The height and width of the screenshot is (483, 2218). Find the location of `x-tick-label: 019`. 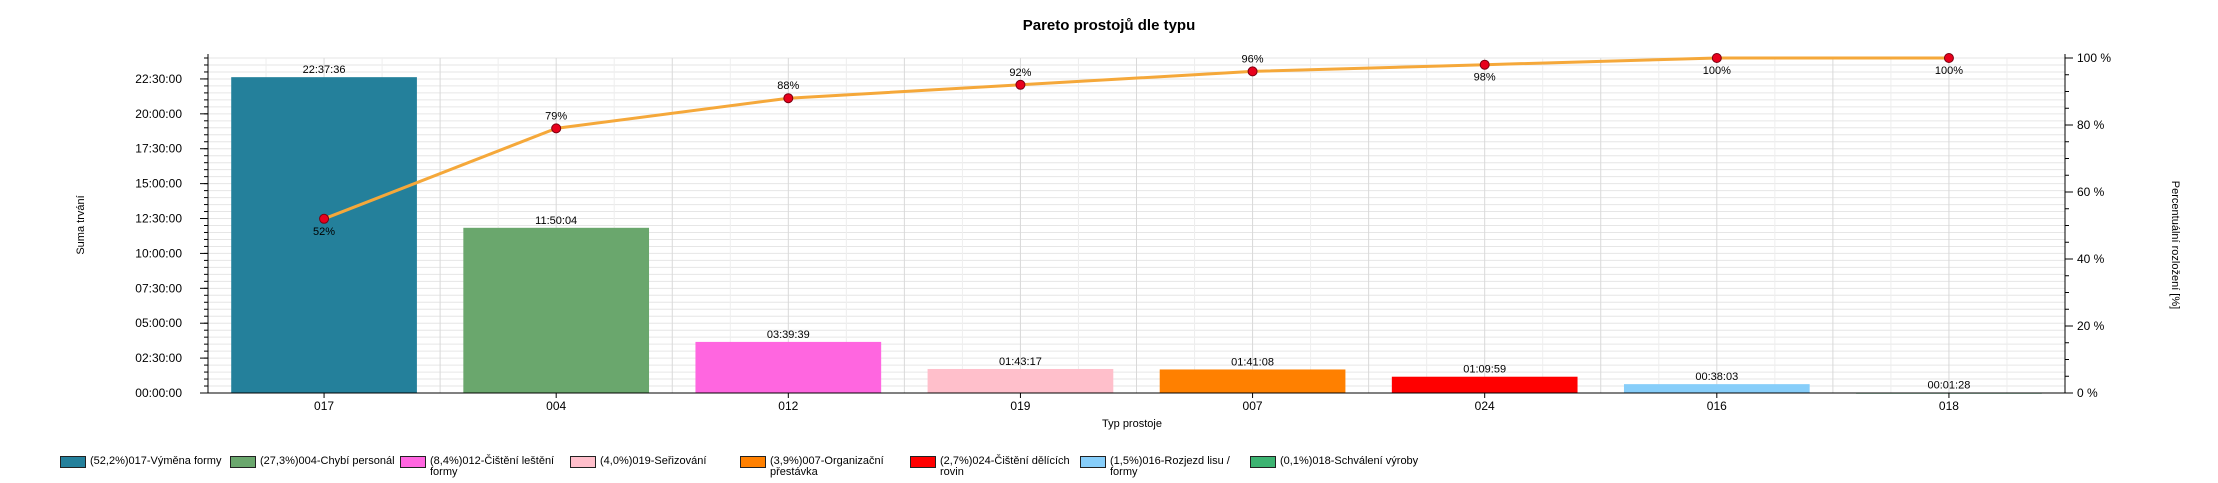

x-tick-label: 019 is located at coordinates (1020, 406).